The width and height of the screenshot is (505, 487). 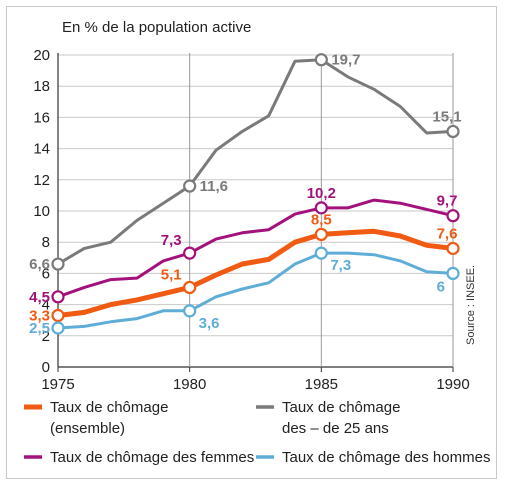 What do you see at coordinates (41, 55) in the screenshot?
I see `y-tick-label: 20` at bounding box center [41, 55].